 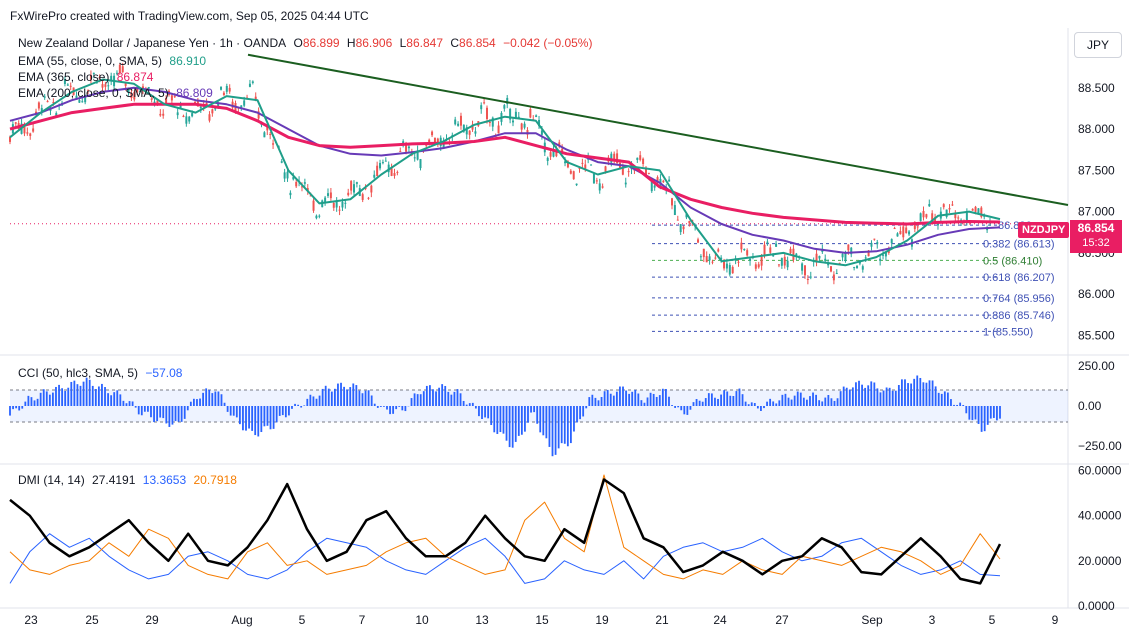 I want to click on dmi-label: DMI (14, 14), so click(x=51, y=480).